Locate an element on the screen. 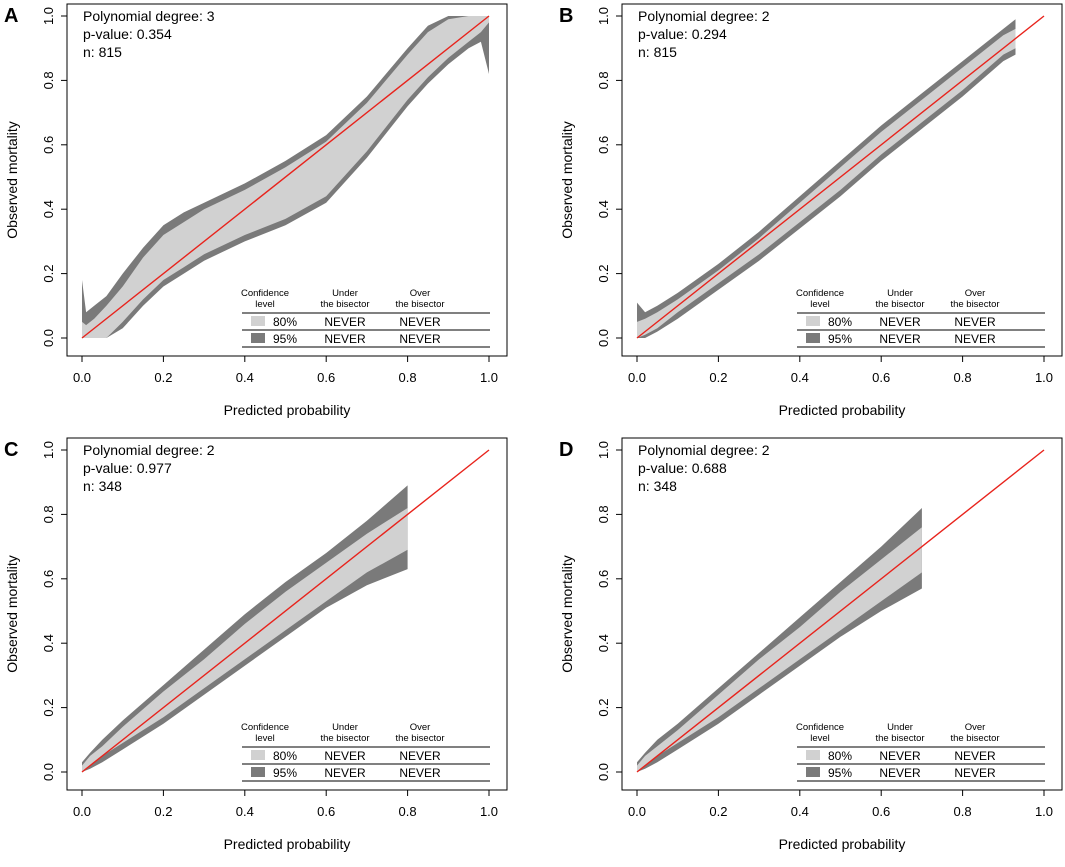 The width and height of the screenshot is (1065, 867). panel-label: B is located at coordinates (566, 16).